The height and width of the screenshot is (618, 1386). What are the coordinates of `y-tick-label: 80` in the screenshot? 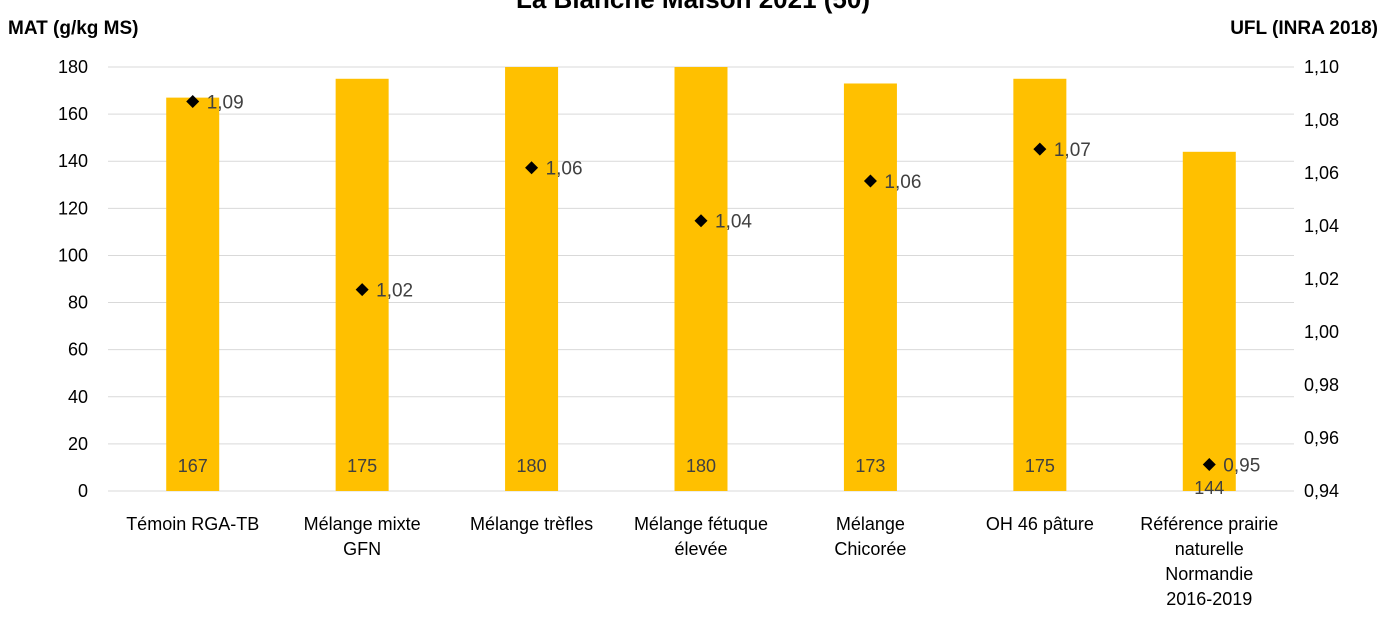 It's located at (78, 303).